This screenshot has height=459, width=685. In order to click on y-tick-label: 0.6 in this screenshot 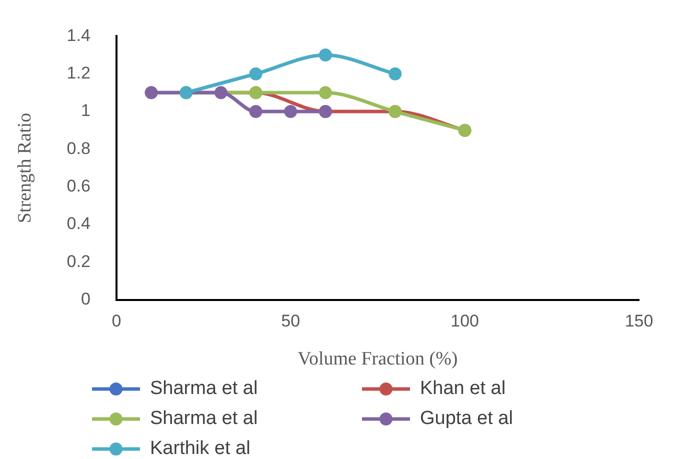, I will do `click(78, 186)`.